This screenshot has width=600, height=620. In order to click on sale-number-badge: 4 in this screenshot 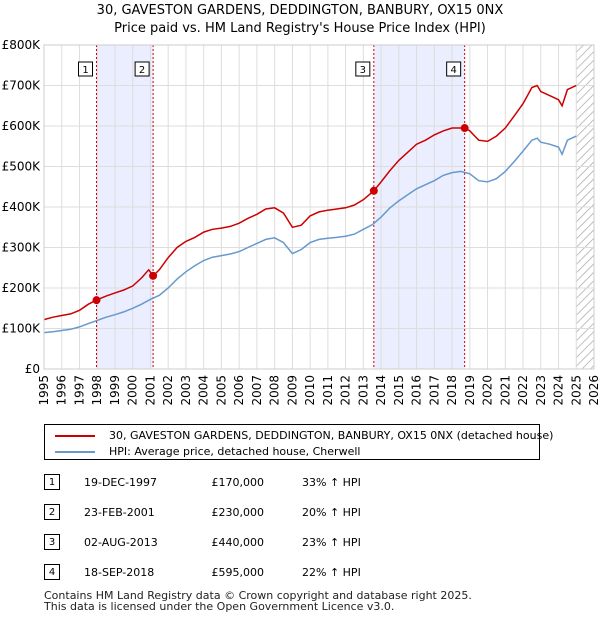, I will do `click(52, 572)`.